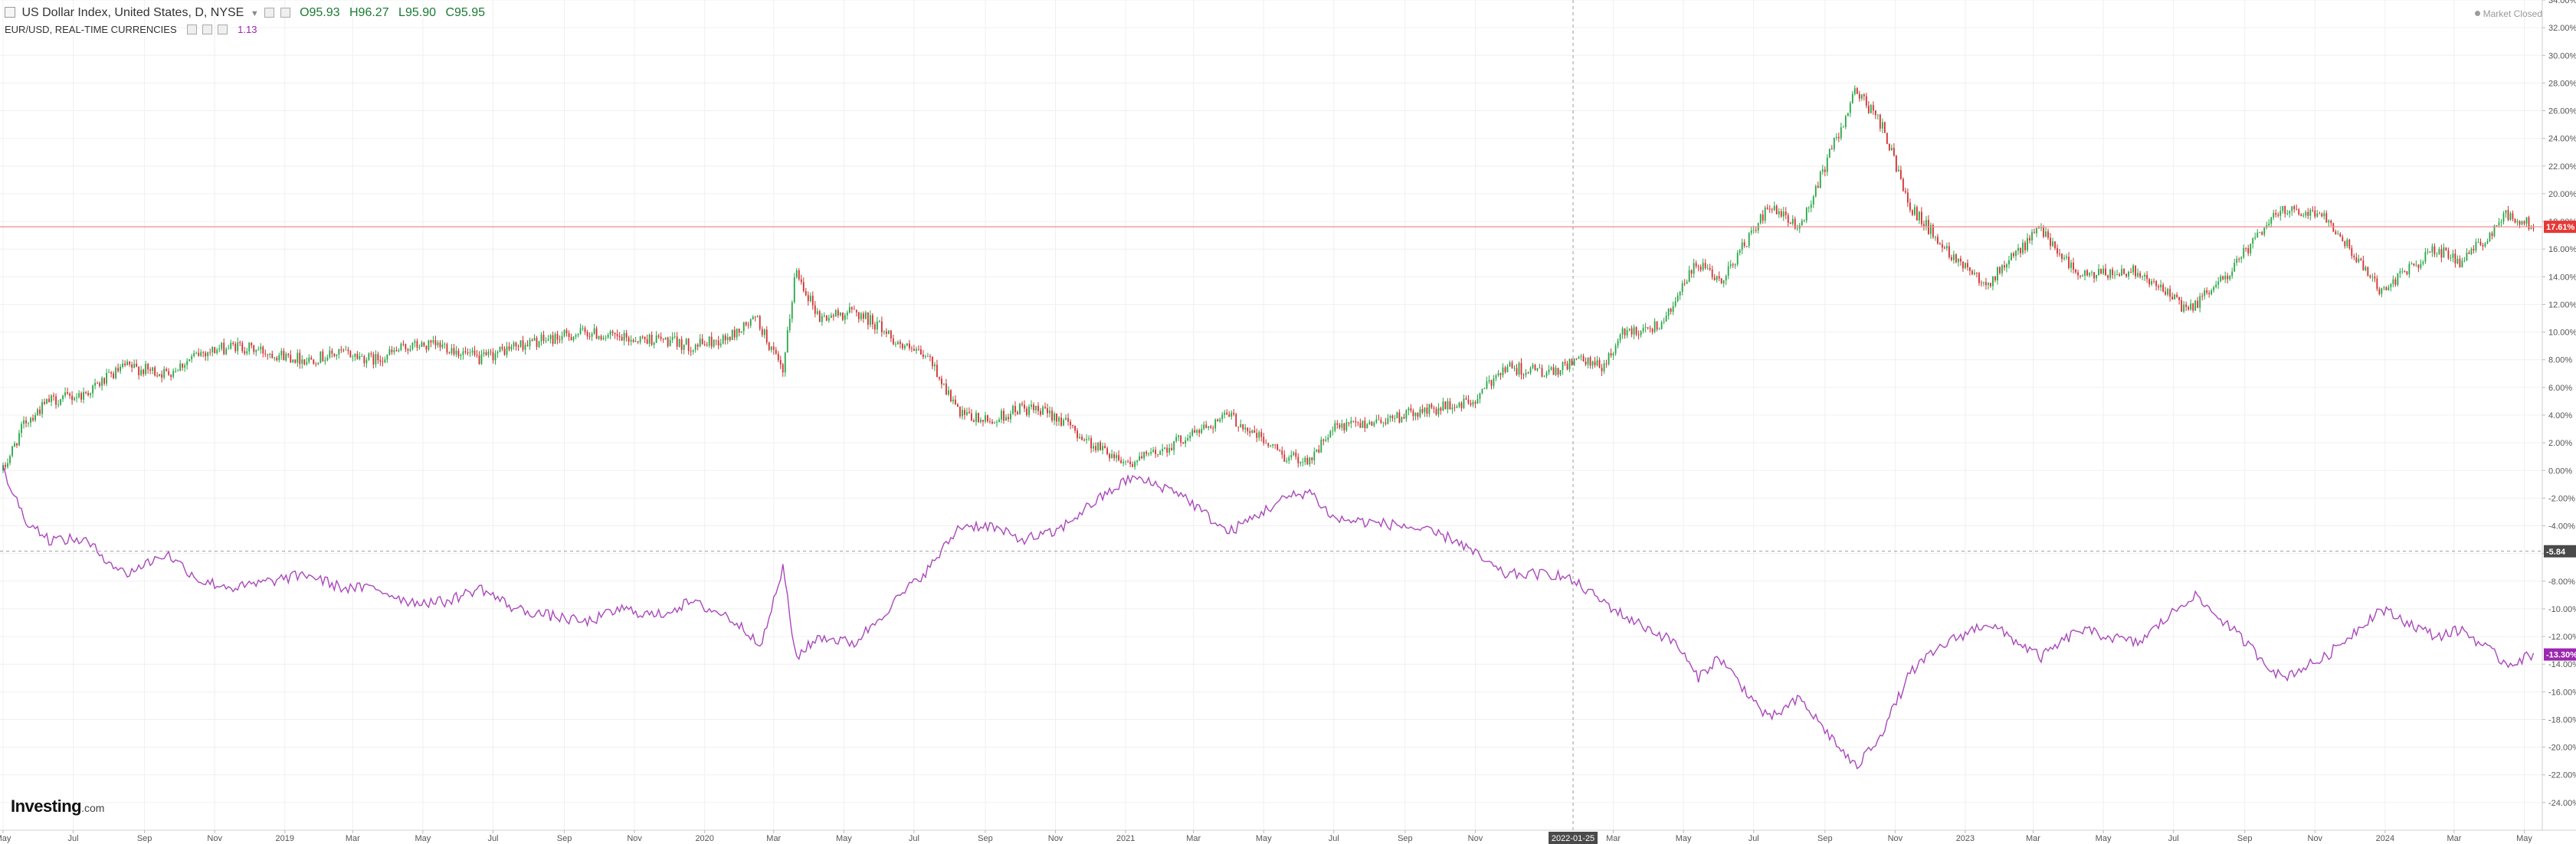 The height and width of the screenshot is (844, 2576). I want to click on chevron-down-icon: ▼, so click(255, 14).